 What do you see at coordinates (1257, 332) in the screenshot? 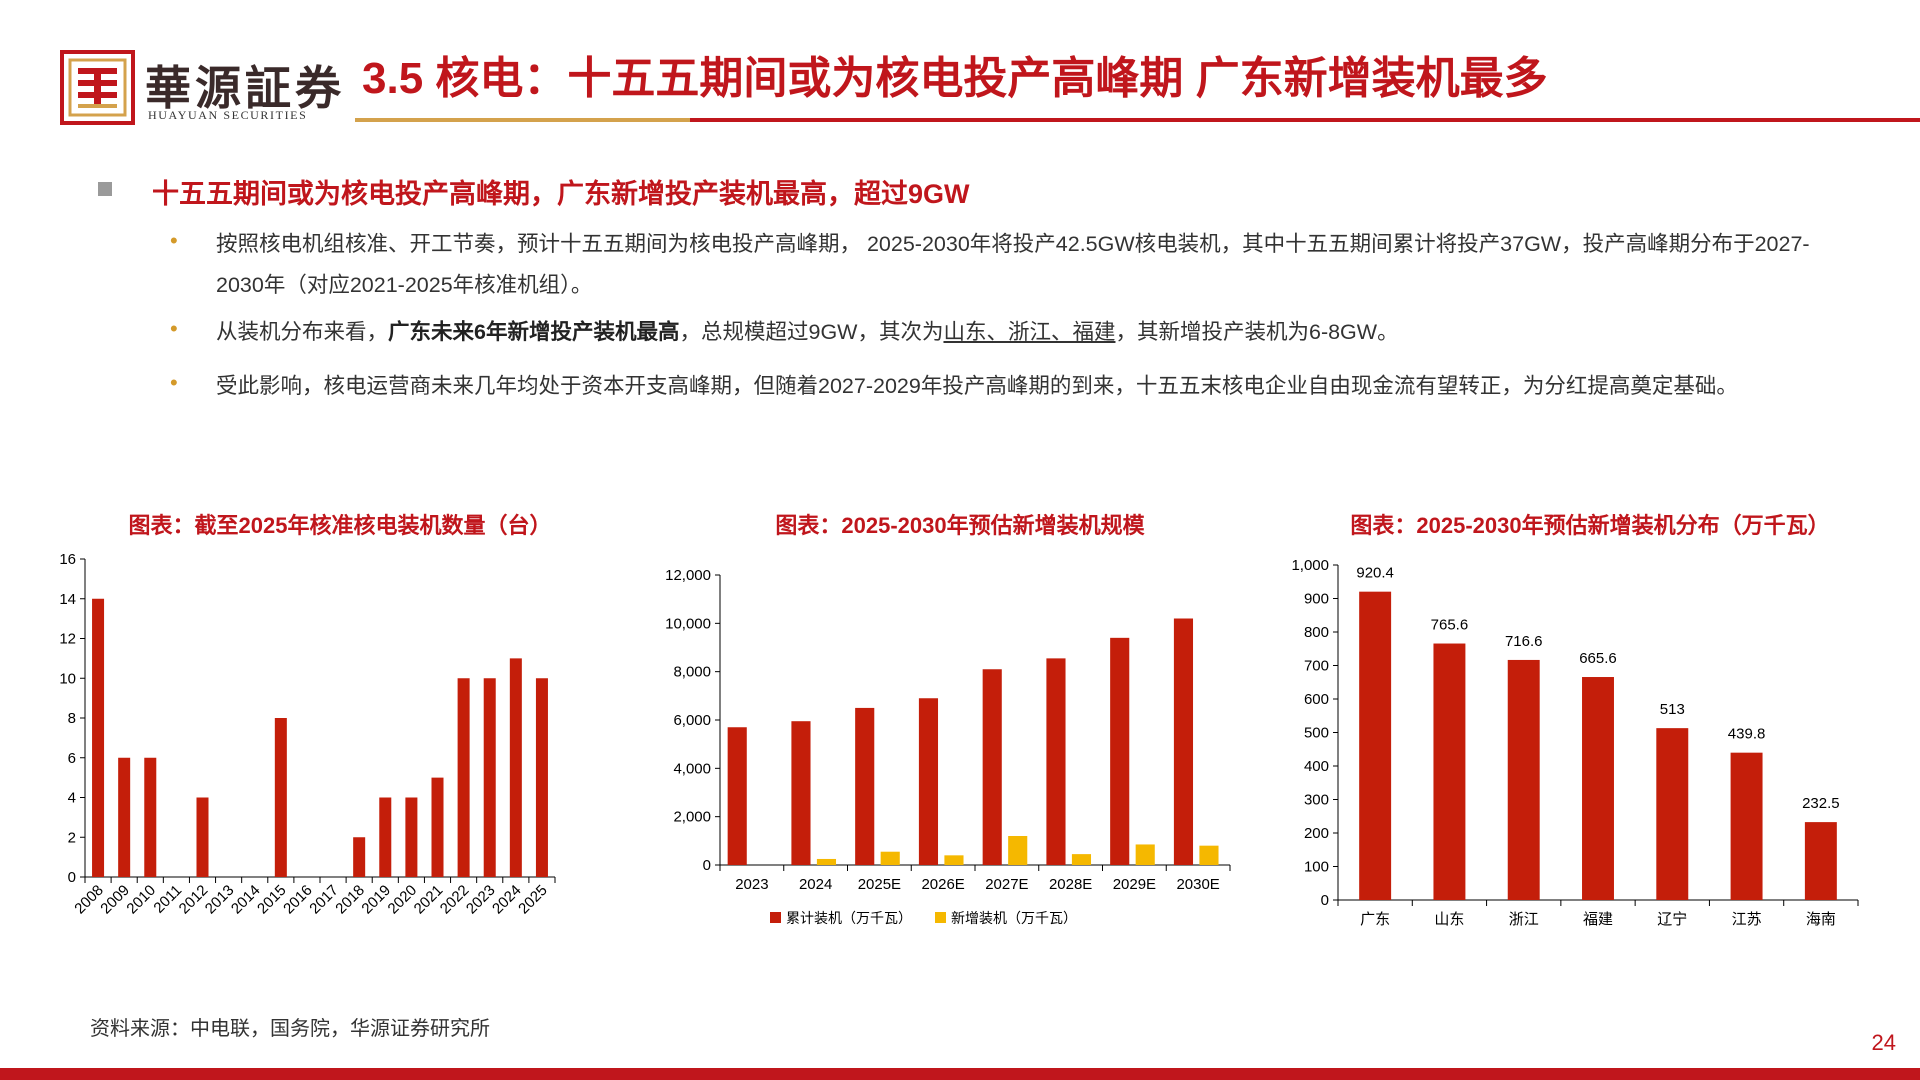
I see `bullet-2-post: ，其新增投产装机为6-8GW。` at bounding box center [1257, 332].